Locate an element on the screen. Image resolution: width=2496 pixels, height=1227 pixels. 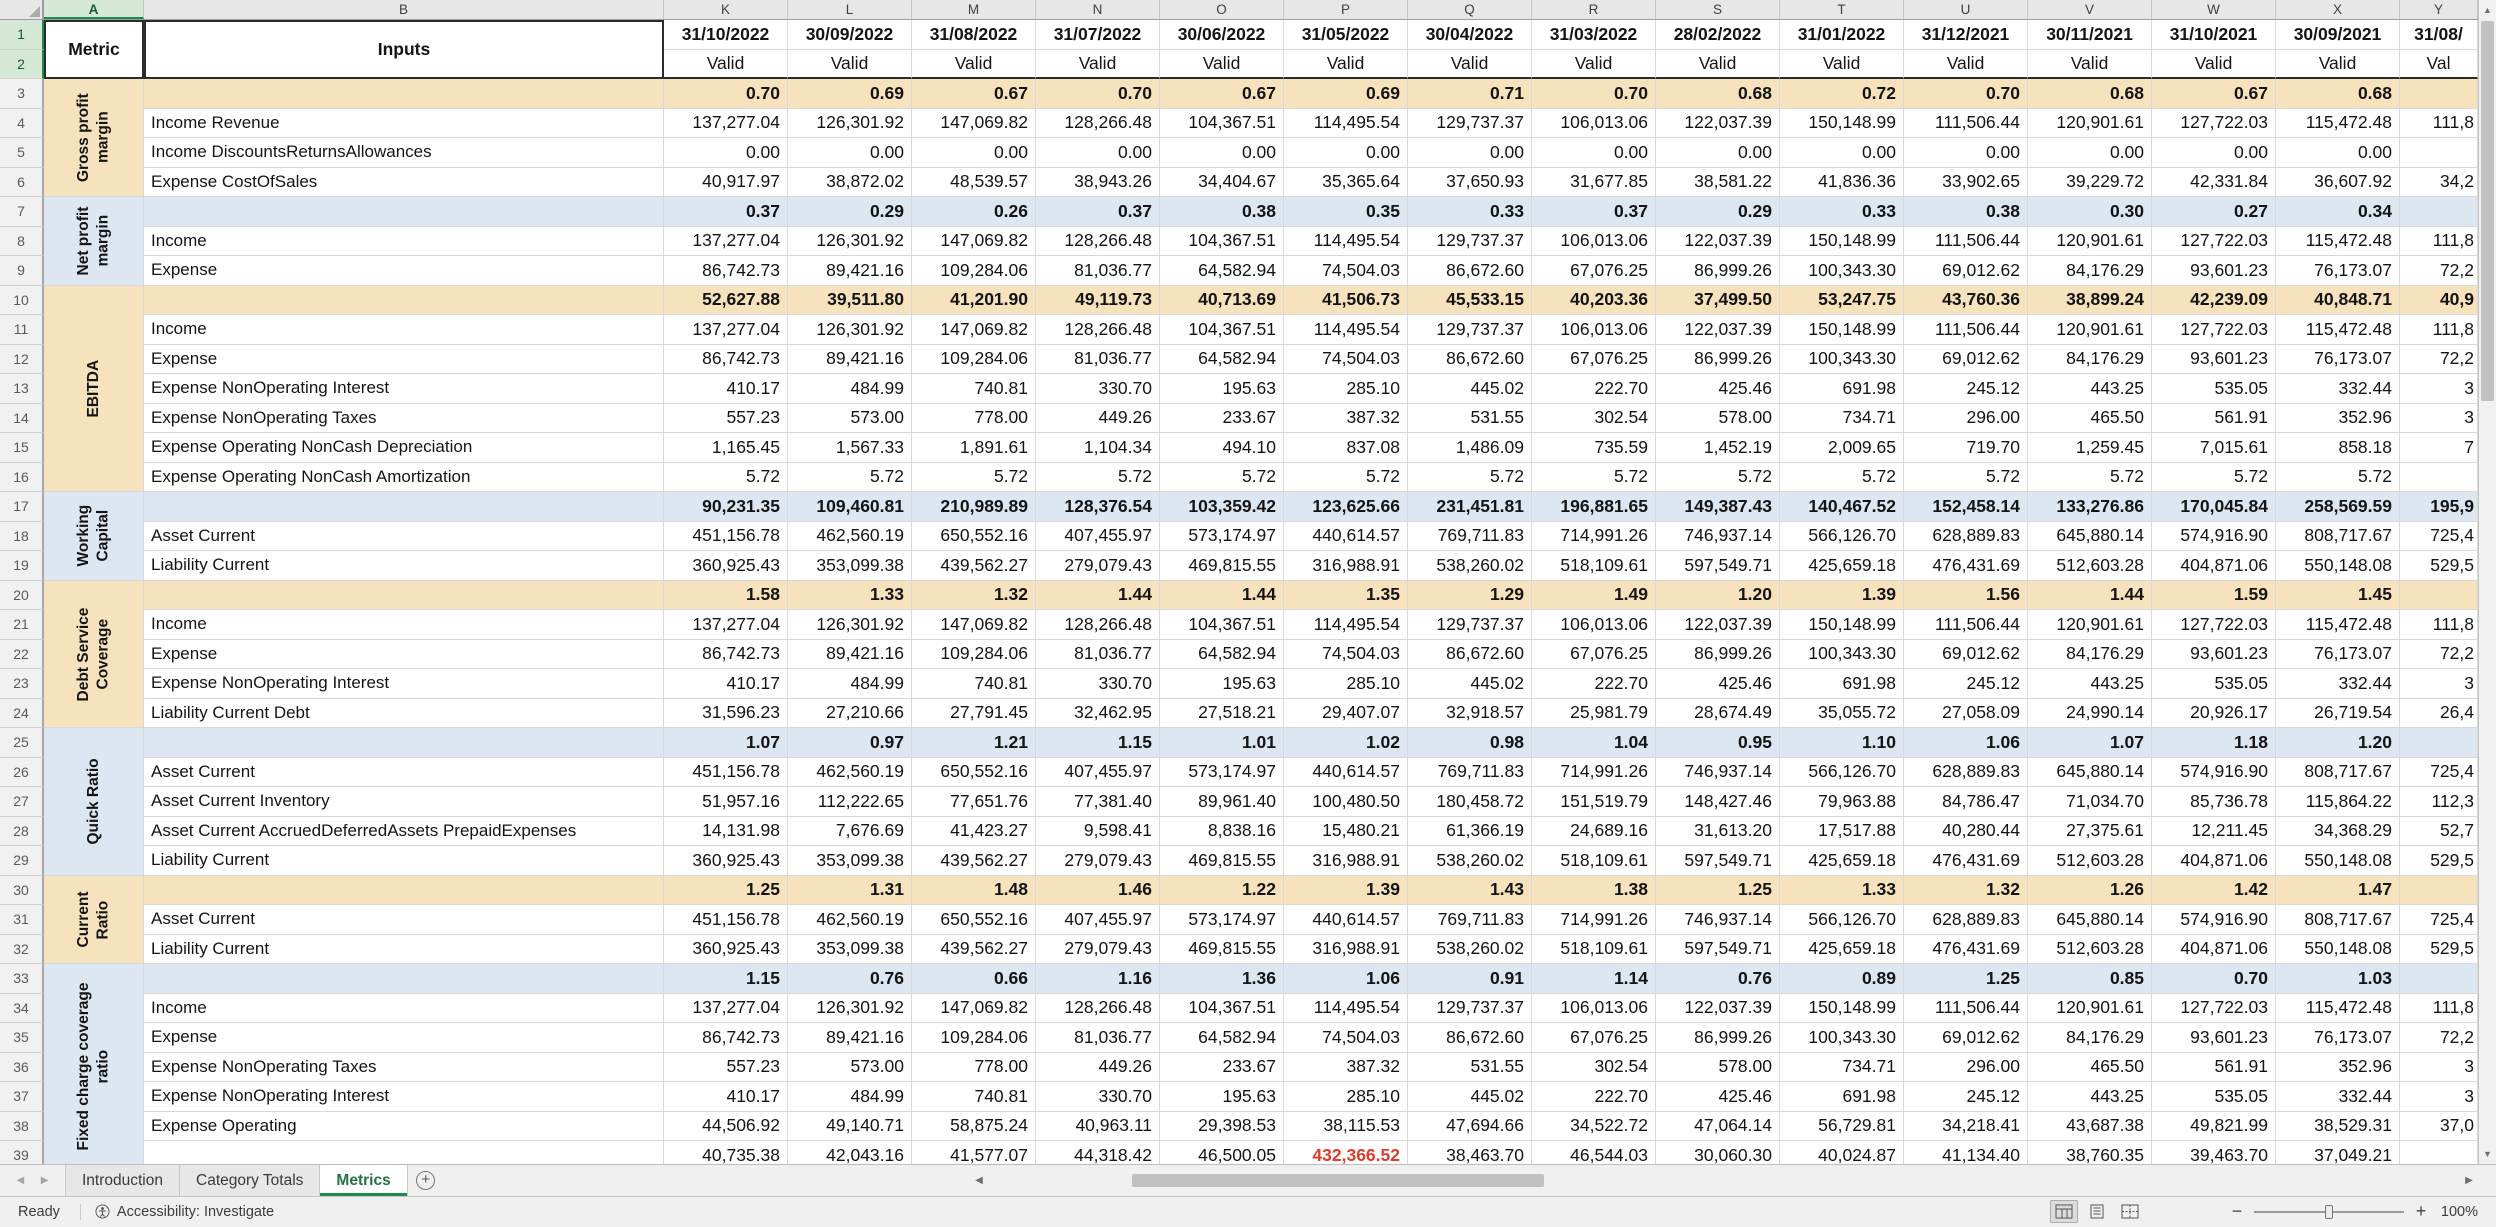
value-cell: 529,5 is located at coordinates (2439, 861).